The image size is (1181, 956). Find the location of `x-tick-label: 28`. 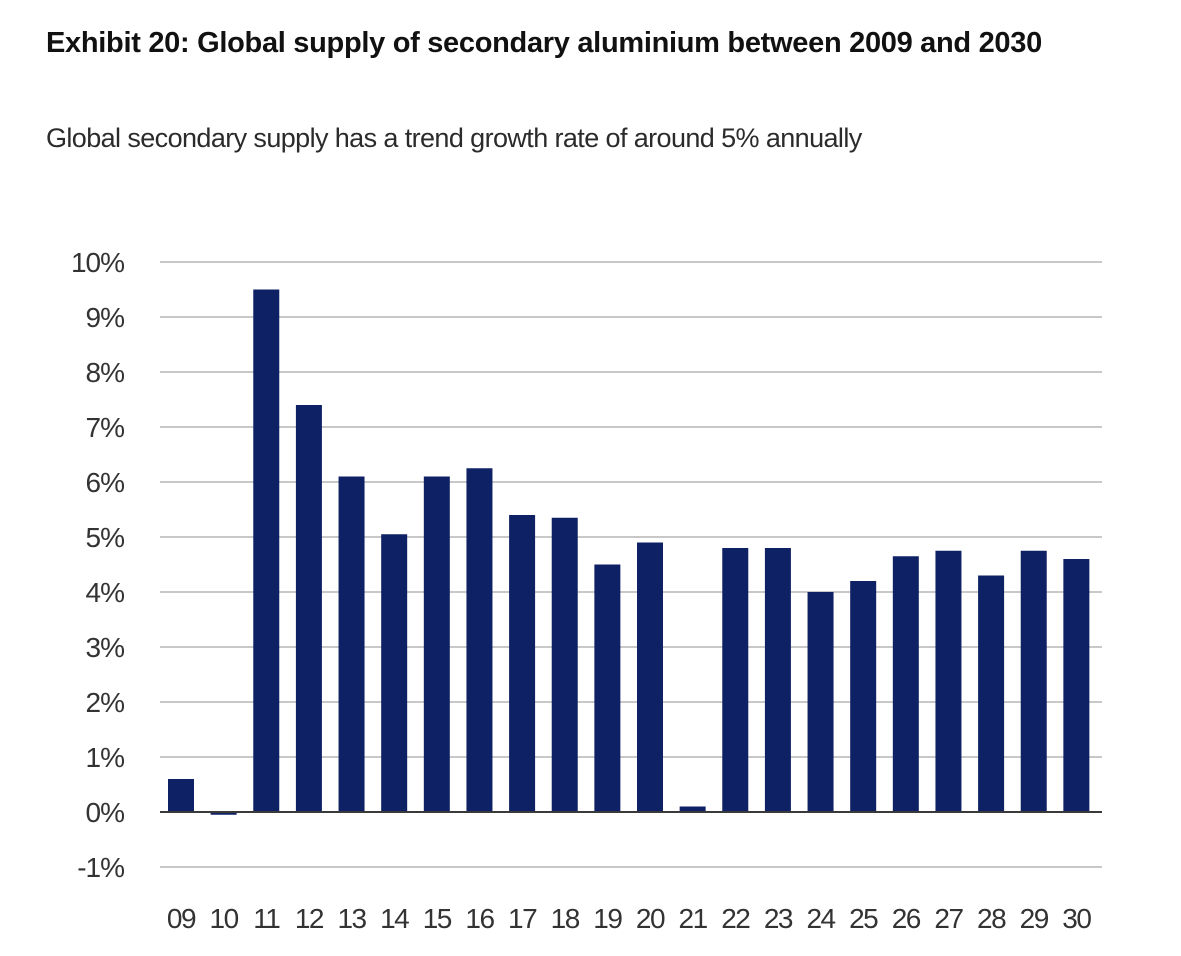

x-tick-label: 28 is located at coordinates (991, 918).